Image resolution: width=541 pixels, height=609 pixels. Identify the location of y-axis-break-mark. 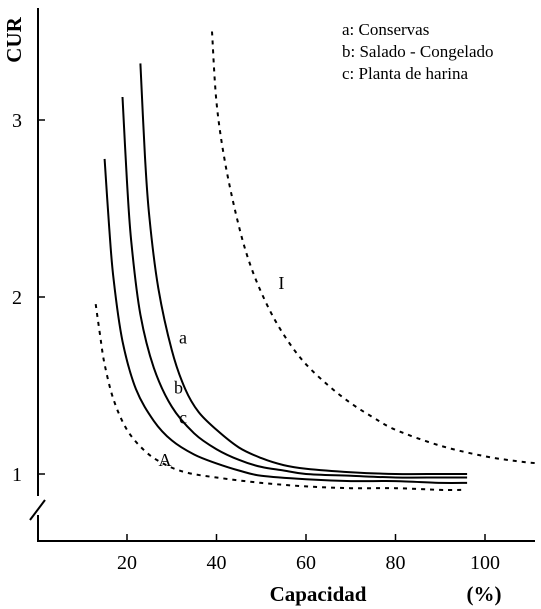
(37, 510).